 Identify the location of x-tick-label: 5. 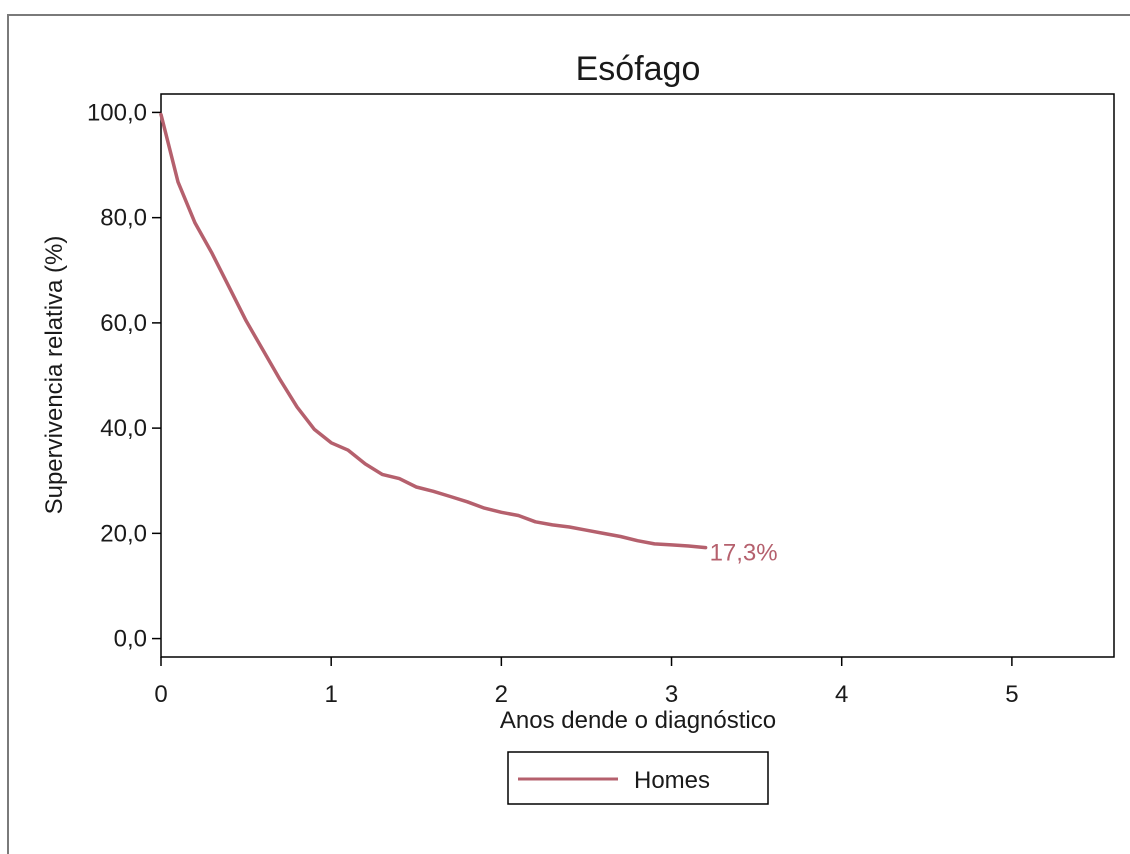
(1011, 694).